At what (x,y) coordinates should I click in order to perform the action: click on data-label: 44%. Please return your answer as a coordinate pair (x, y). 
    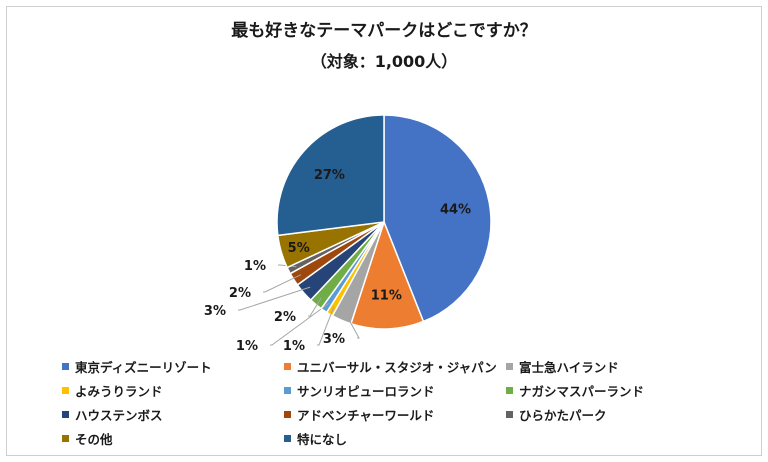
    Looking at the image, I should click on (455, 209).